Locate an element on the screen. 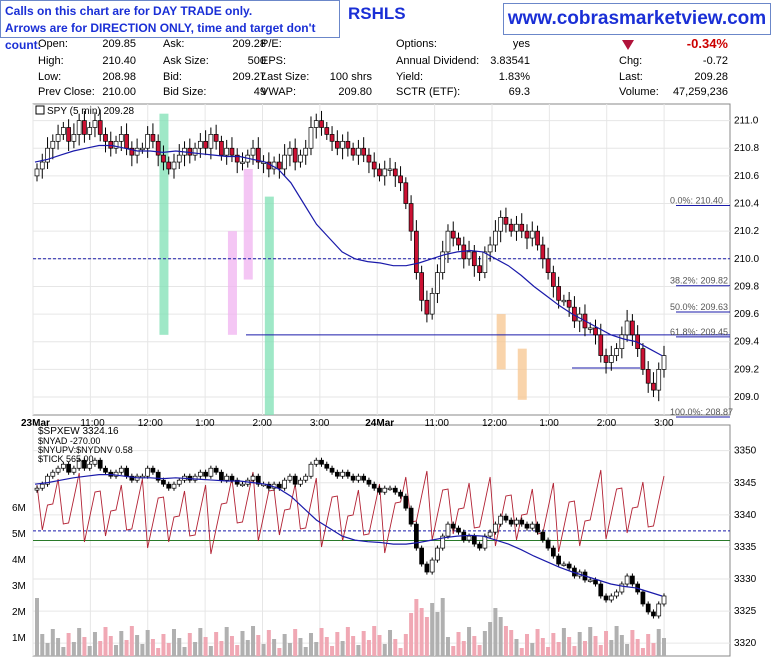 The height and width of the screenshot is (659, 780). y-tick-label: 209.0 is located at coordinates (746, 397).